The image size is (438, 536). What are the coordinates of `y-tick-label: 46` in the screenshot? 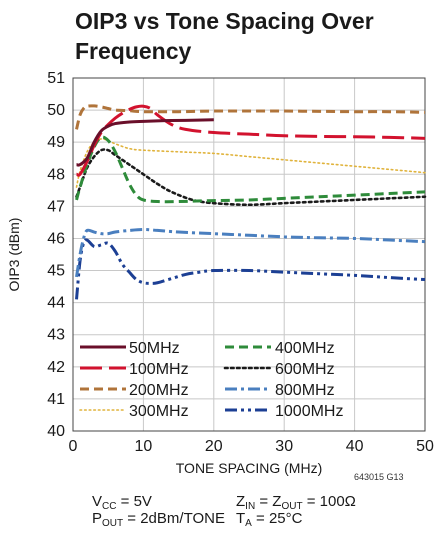 It's located at (56, 238).